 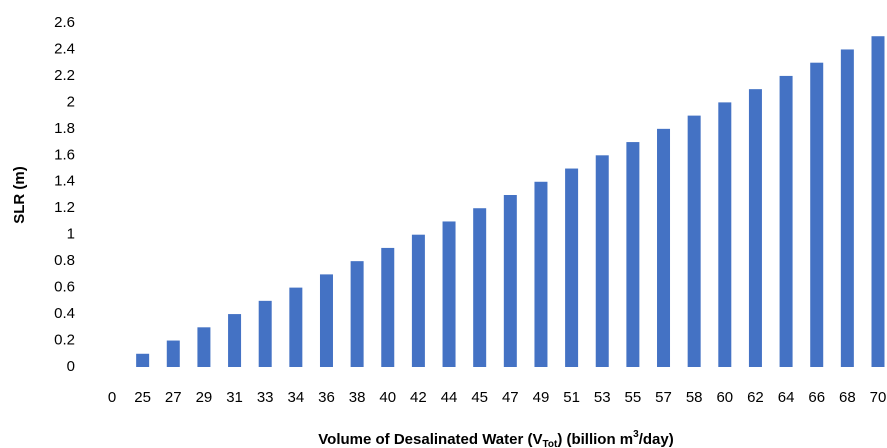 I want to click on x-tick-label: 64, so click(x=786, y=397).